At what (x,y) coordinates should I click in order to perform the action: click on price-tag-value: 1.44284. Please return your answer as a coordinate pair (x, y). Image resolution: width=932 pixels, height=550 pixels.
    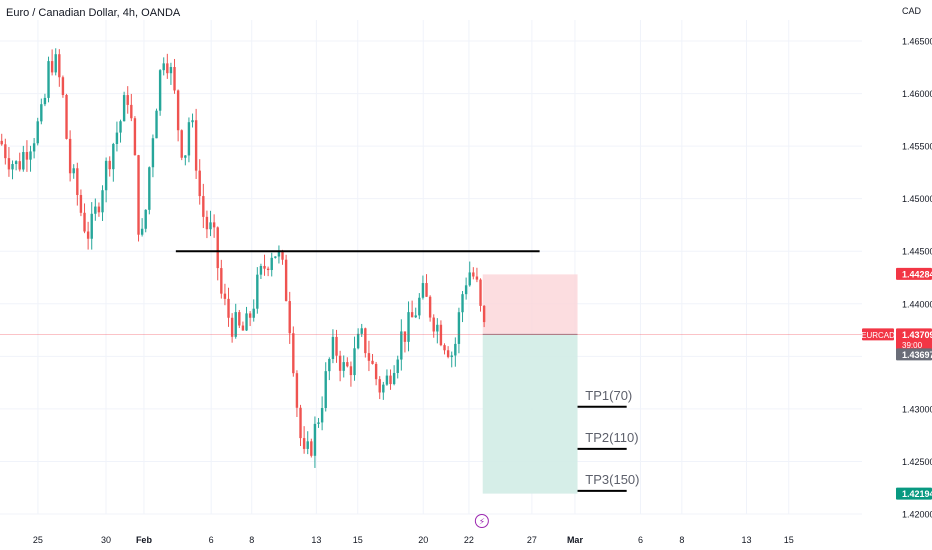
    Looking at the image, I should click on (917, 274).